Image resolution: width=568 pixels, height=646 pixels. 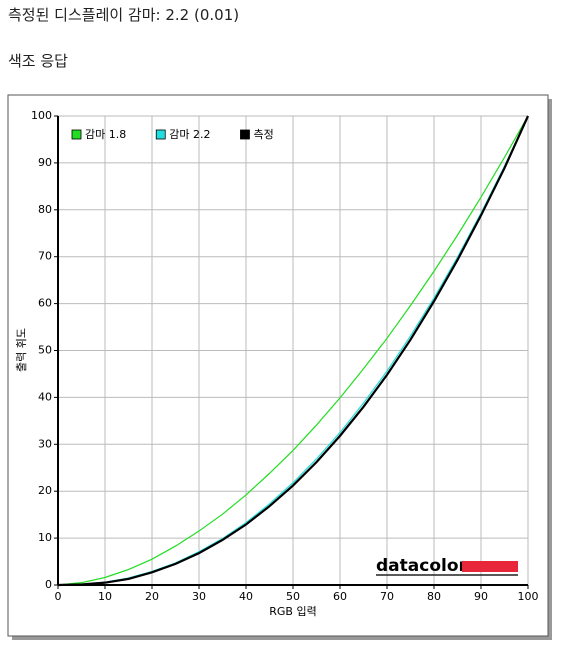 I want to click on x-tick-label: 40, so click(x=246, y=596).